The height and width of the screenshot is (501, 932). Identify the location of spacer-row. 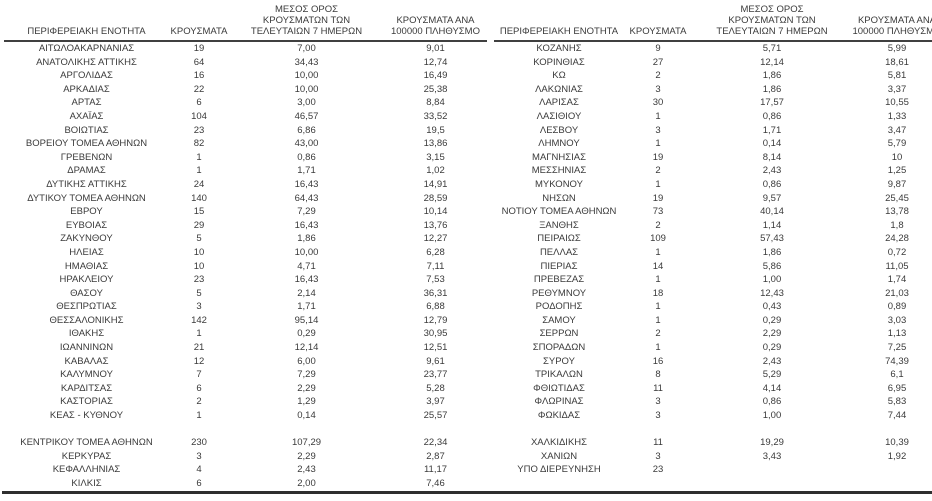
(713, 430).